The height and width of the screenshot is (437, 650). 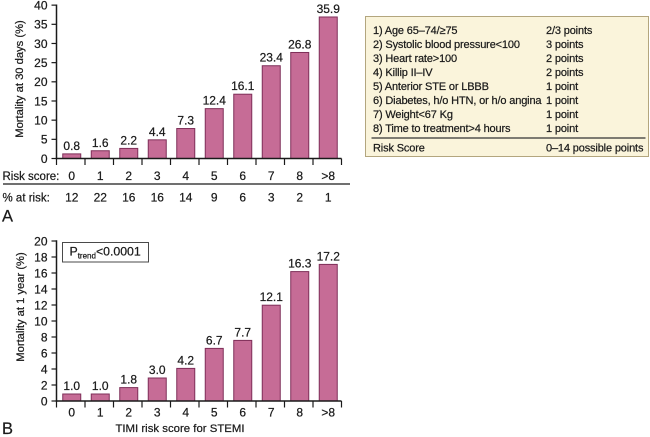 What do you see at coordinates (415, 59) in the screenshot?
I see `svg-text: 3) Heart rate>100` at bounding box center [415, 59].